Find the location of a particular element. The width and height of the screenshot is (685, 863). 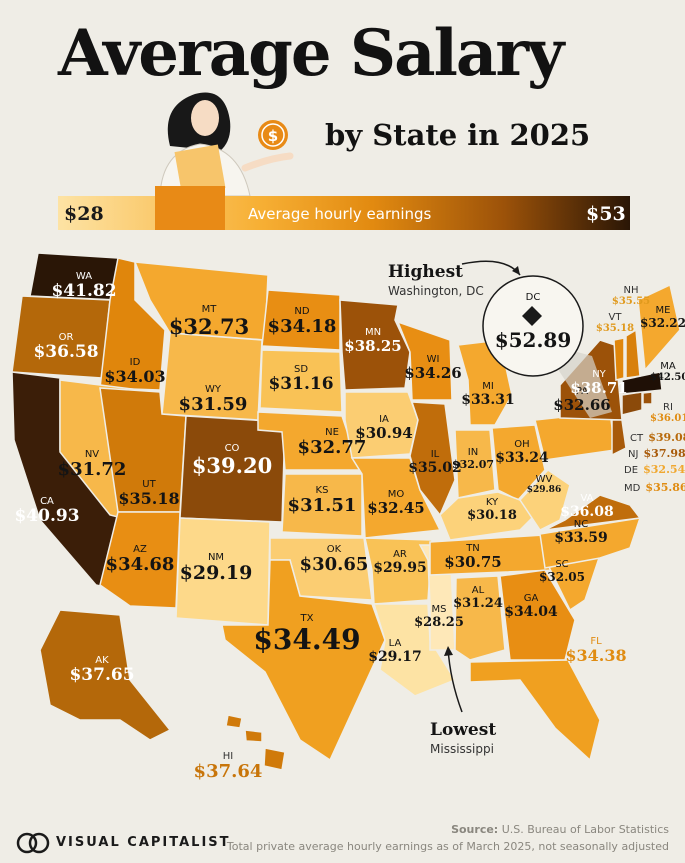

state-in is located at coordinates (475, 464).